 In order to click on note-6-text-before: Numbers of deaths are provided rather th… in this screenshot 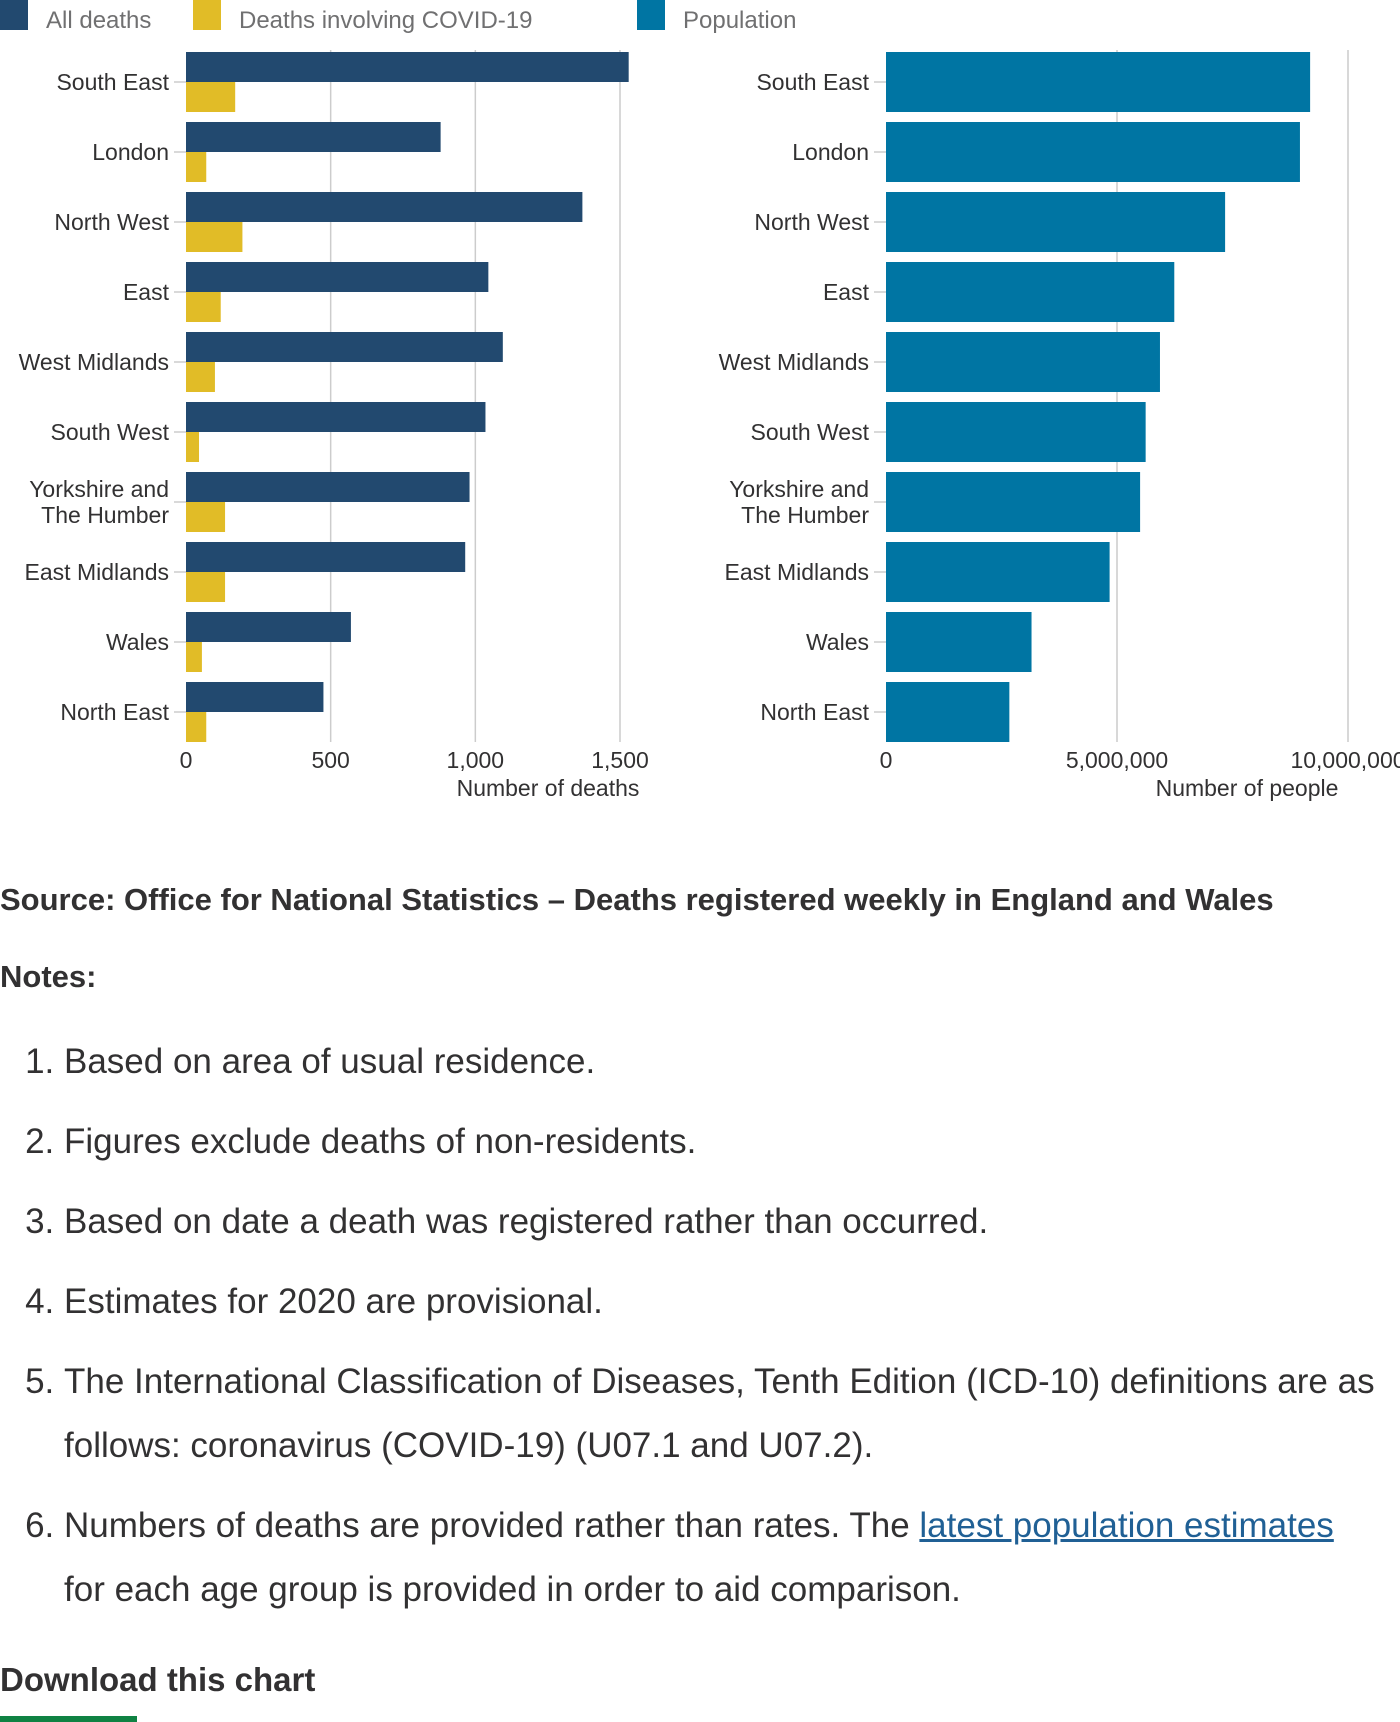, I will do `click(492, 1525)`.